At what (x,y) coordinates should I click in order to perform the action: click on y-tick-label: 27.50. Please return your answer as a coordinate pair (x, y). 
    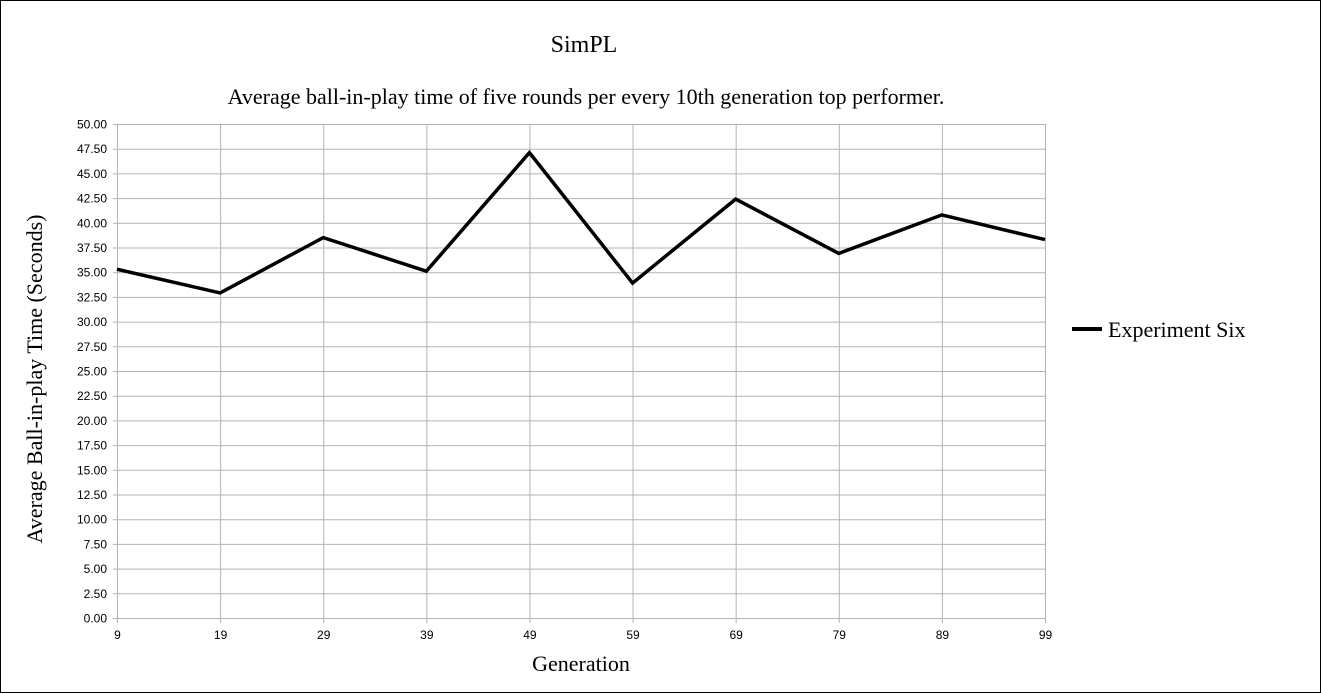
    Looking at the image, I should click on (92, 347).